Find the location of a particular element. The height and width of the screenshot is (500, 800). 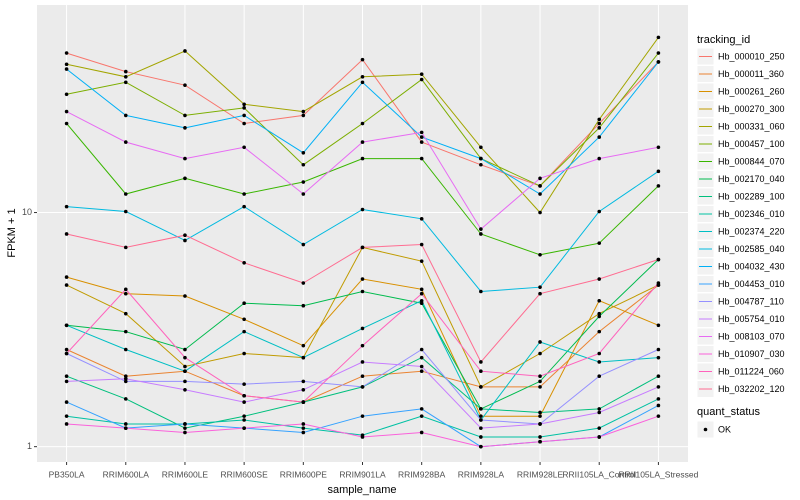

legend-label: Hb_002289_100 is located at coordinates (751, 196).